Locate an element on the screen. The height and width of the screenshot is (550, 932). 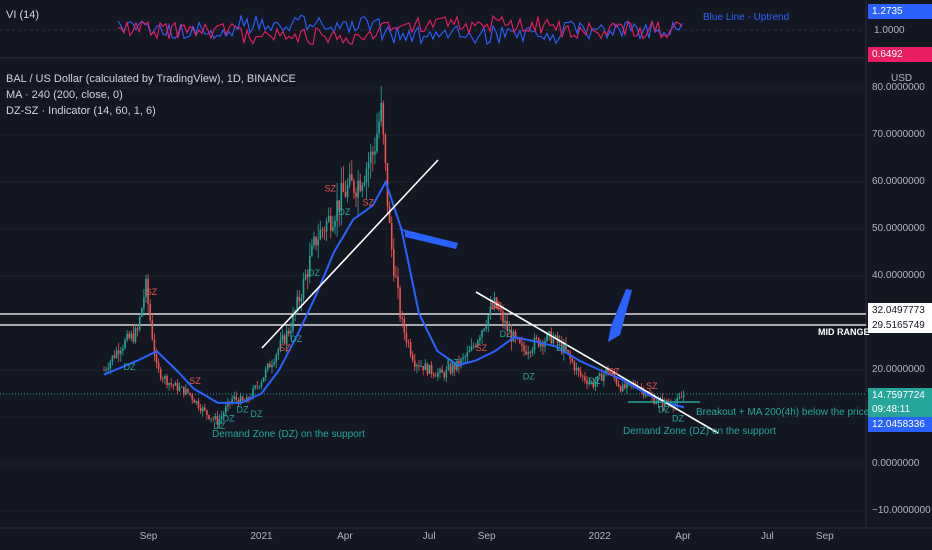
price-tick-label: 20.0000000 is located at coordinates (898, 369).